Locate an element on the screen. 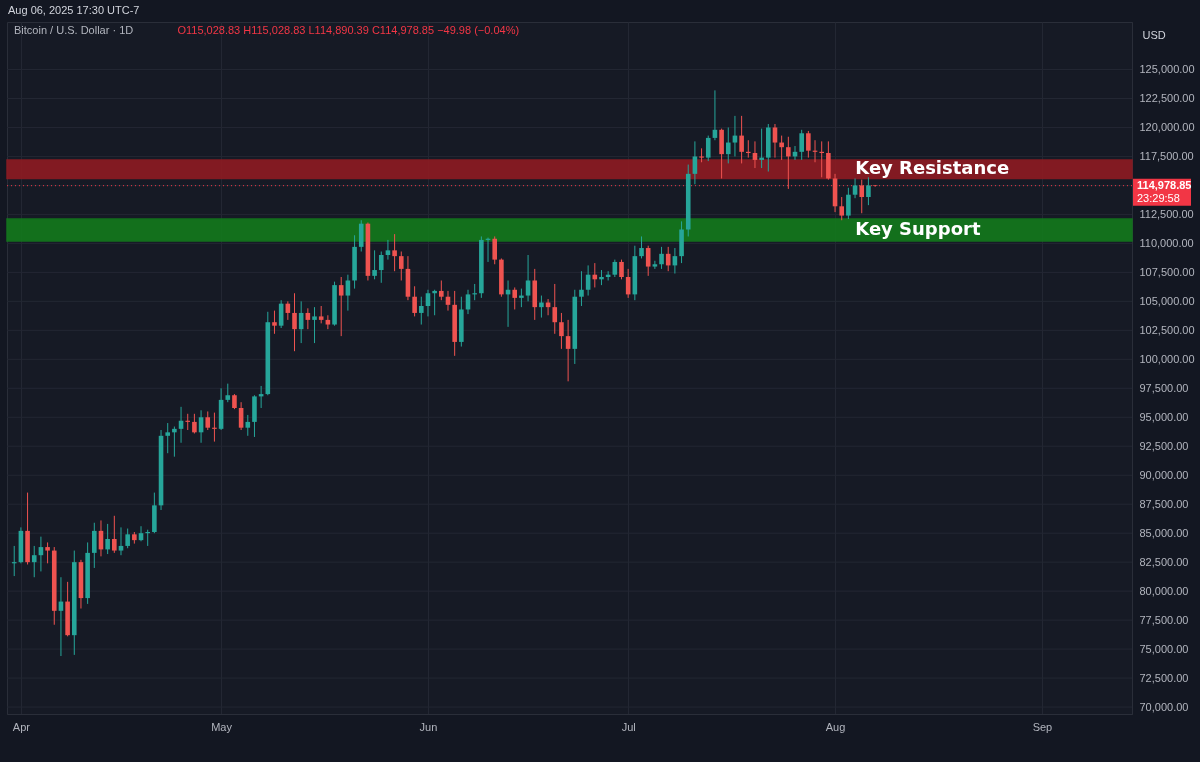 This screenshot has width=1200, height=762. y-tick-label: 110,000.00 is located at coordinates (1166, 242).